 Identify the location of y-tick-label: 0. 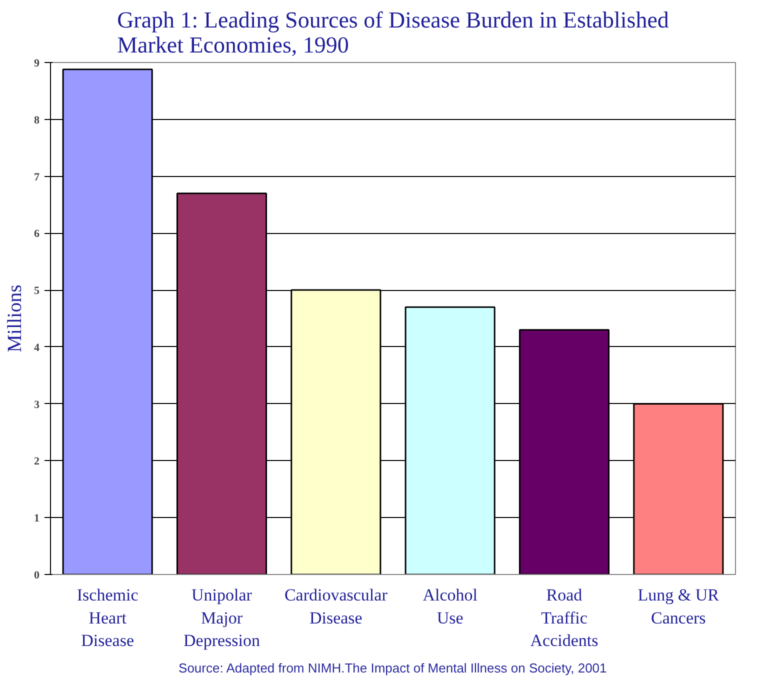
(37, 576).